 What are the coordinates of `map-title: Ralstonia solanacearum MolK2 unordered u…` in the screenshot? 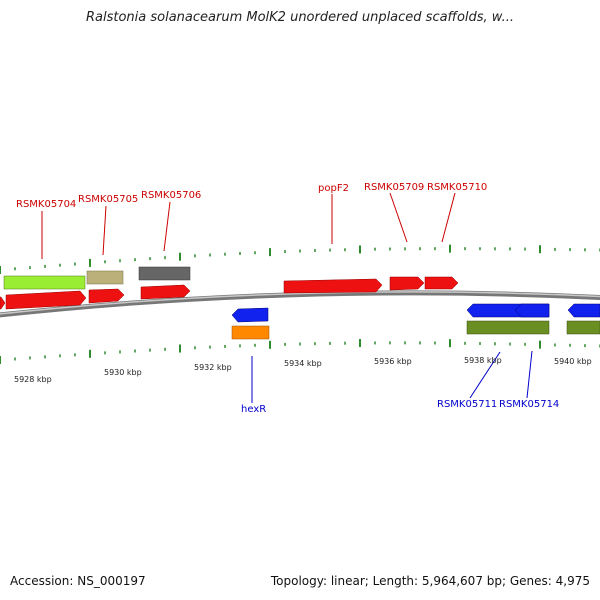 It's located at (299, 17).